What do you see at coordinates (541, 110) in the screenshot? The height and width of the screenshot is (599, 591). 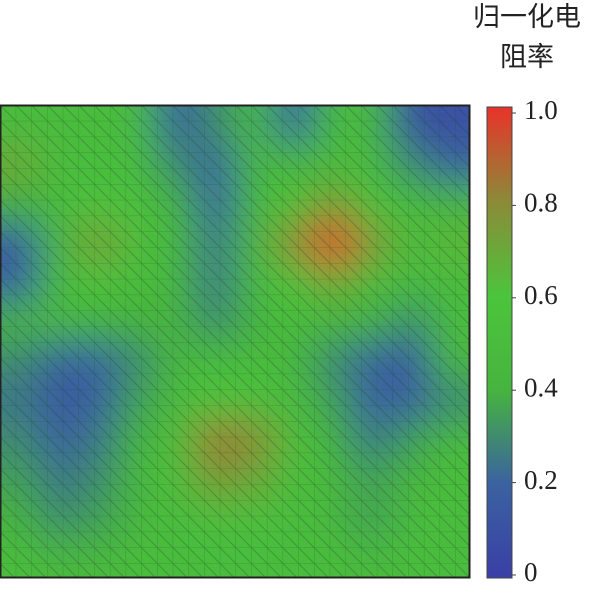 I see `colorbar-tick-label: 1.0` at bounding box center [541, 110].